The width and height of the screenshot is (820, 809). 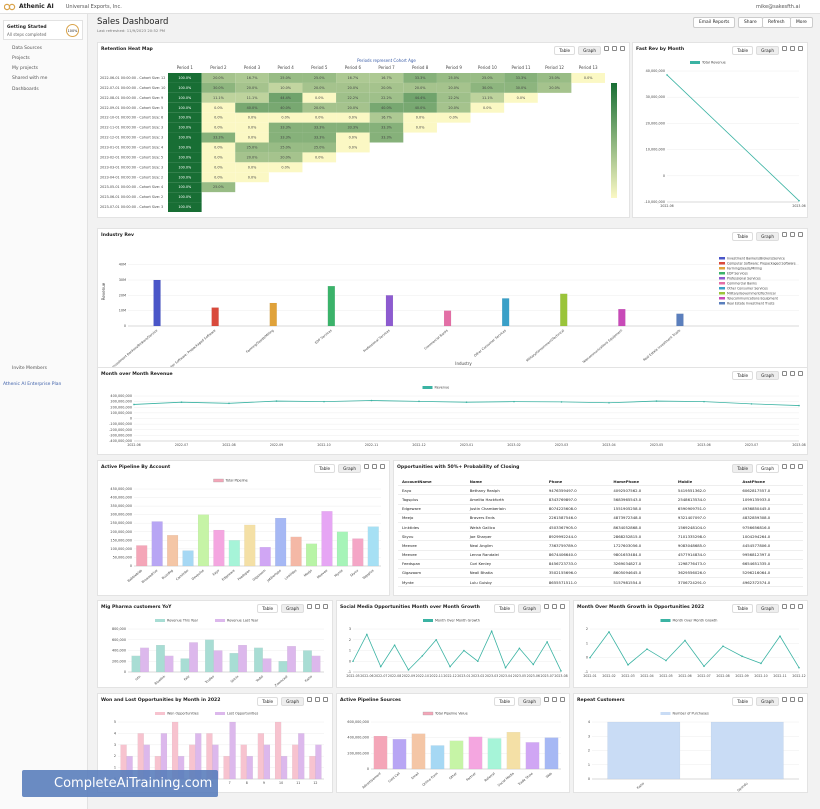 I want to click on panel-title: Repeat Customers, so click(x=601, y=700).